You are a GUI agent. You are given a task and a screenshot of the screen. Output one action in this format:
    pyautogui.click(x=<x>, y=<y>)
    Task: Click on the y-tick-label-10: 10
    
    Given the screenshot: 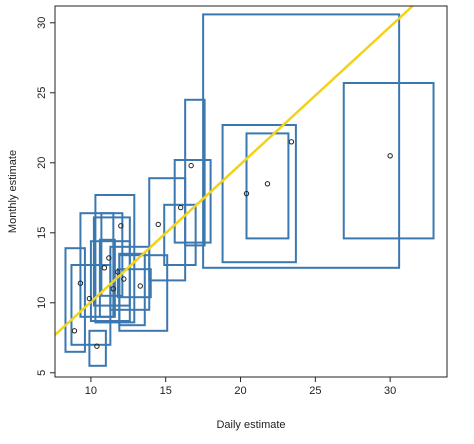 What is the action you would take?
    pyautogui.click(x=42, y=303)
    